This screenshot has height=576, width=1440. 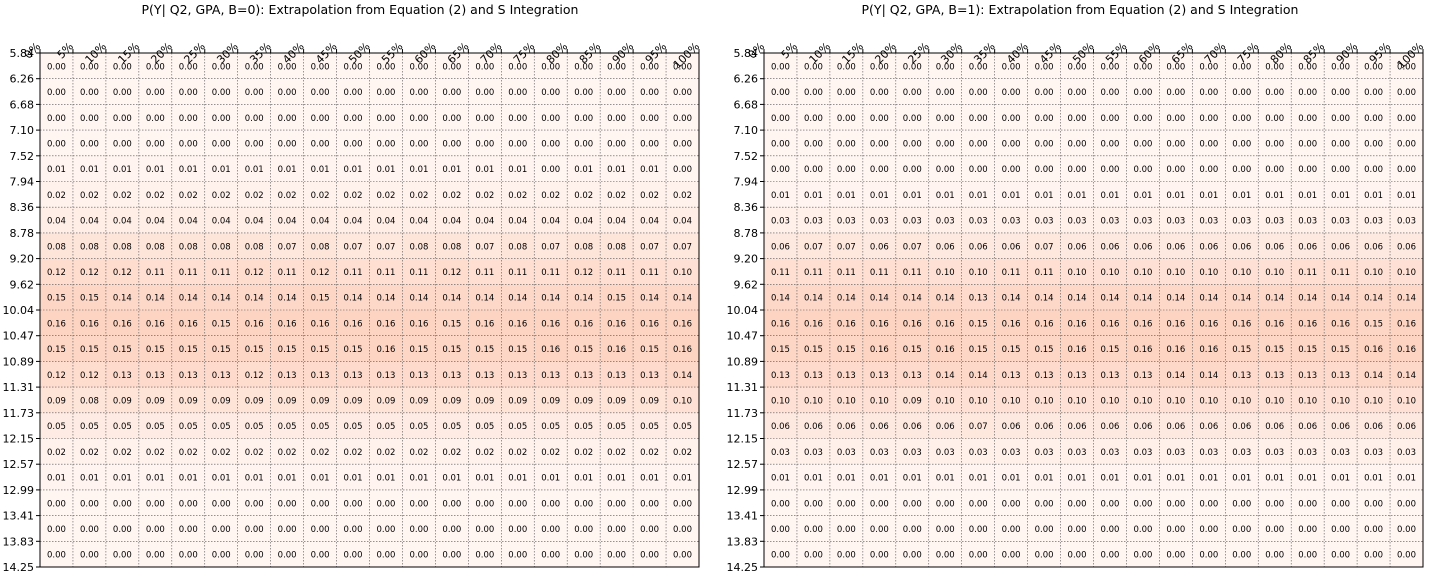 I want to click on cell-value-label: 0.13, so click(x=353, y=376).